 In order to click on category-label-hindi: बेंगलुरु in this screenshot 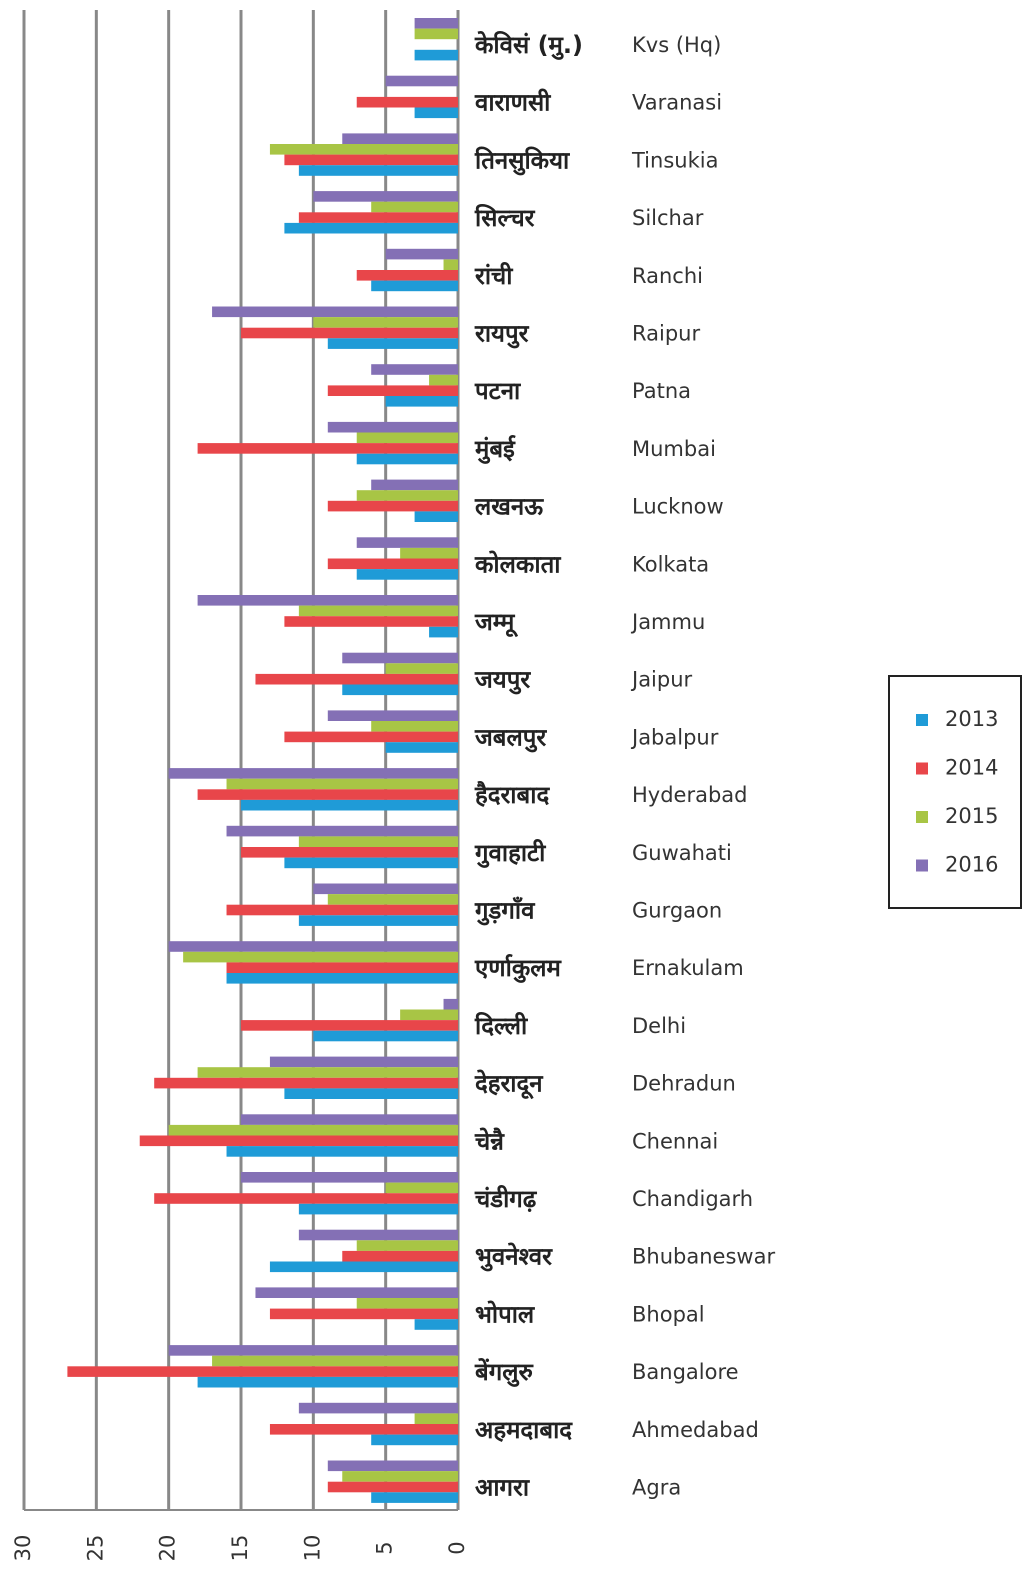, I will do `click(504, 1372)`.